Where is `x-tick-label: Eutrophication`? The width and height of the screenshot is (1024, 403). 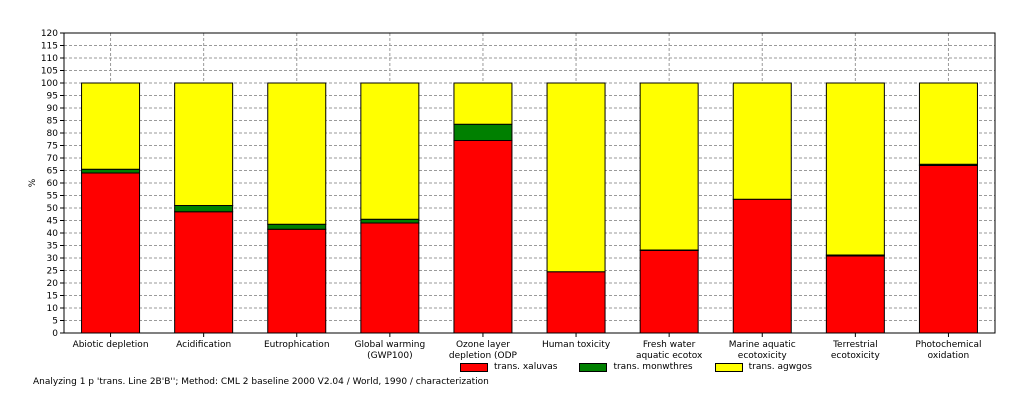
x-tick-label: Eutrophication is located at coordinates (297, 345).